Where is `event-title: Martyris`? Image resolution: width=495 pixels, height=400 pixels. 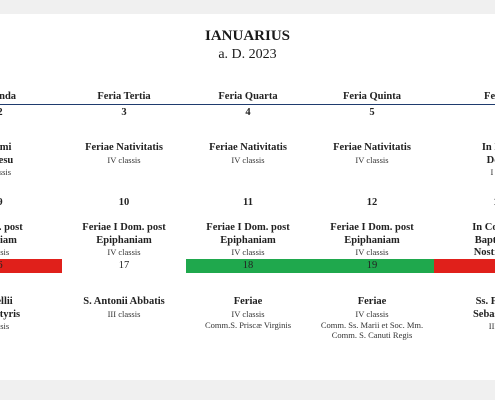
event-title: Martyris is located at coordinates (10, 314).